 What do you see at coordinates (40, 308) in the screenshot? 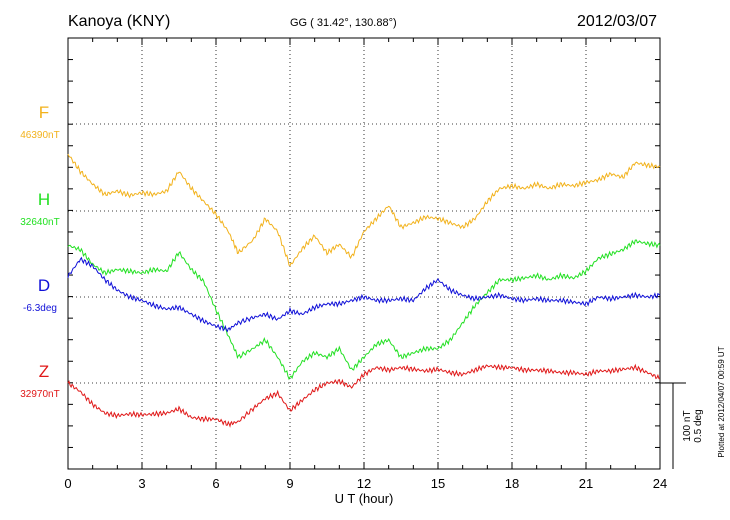
I see `series-baseline-d: -6.3deg` at bounding box center [40, 308].